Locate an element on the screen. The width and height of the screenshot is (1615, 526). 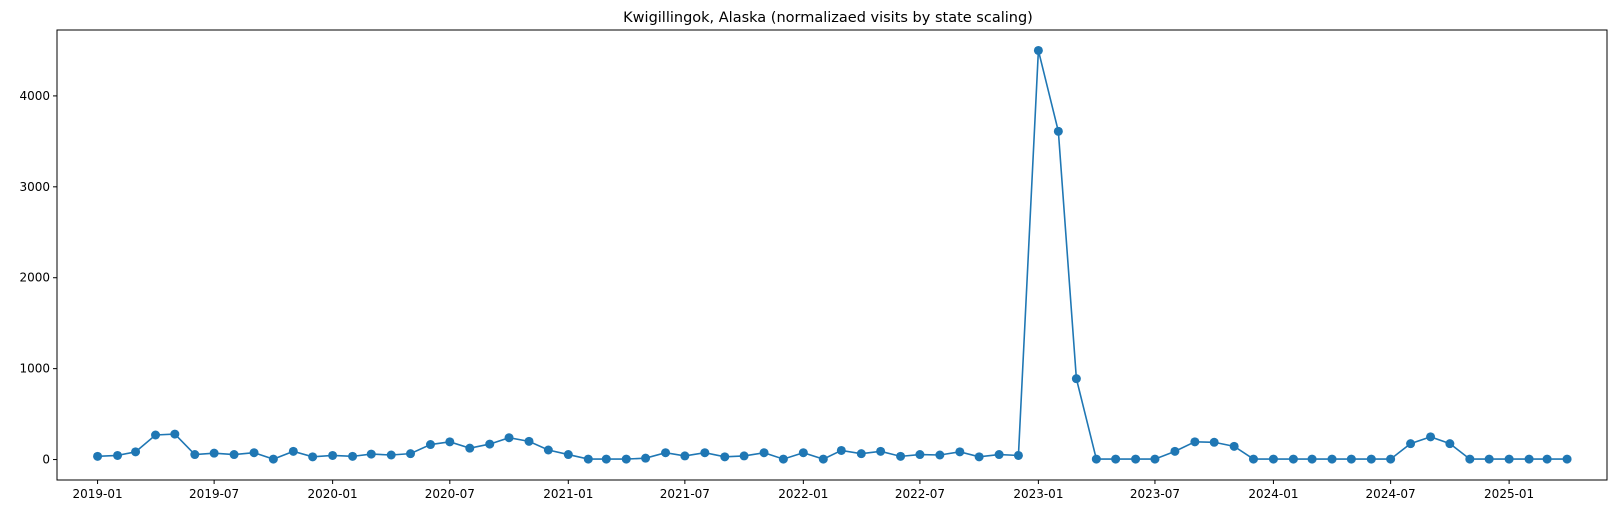
y-axis: 0 1000 2000 3000 4000 is located at coordinates (38, 278).